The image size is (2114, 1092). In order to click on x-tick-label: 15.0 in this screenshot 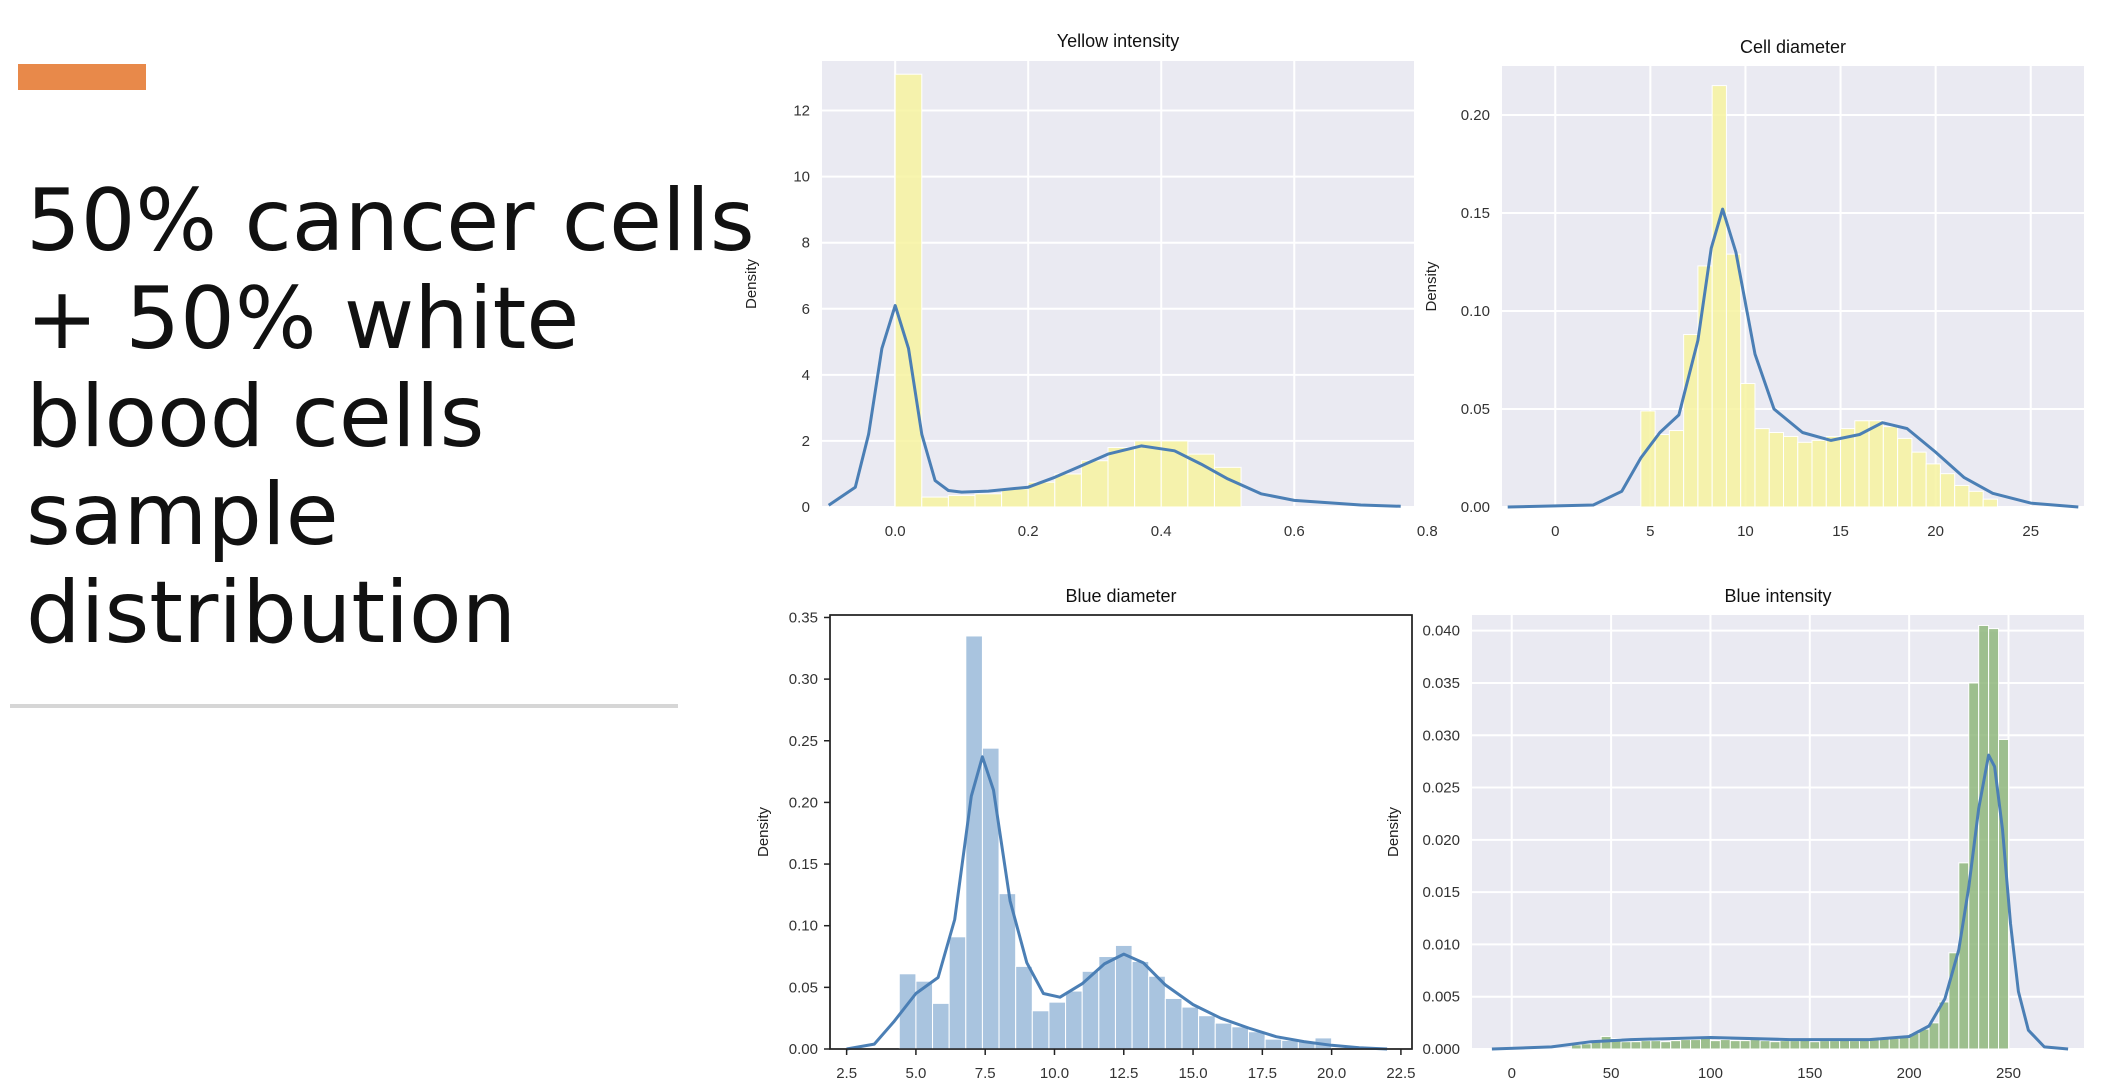, I will do `click(1192, 1073)`.